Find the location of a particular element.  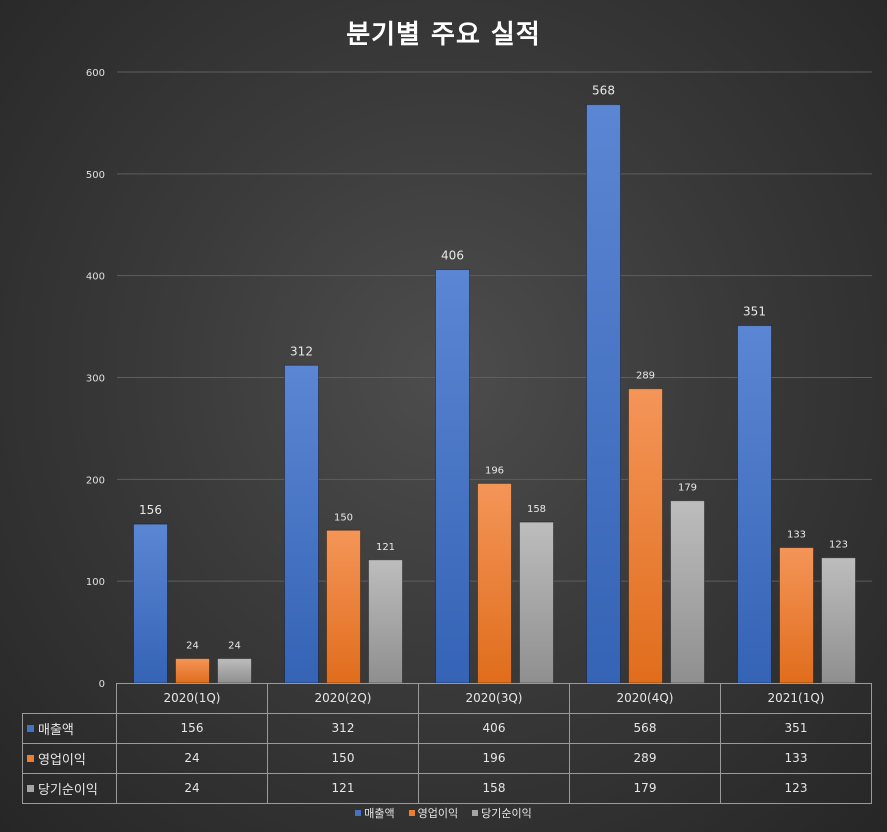

legend: 매출액 영업이익 당기순이익 is located at coordinates (443, 813).